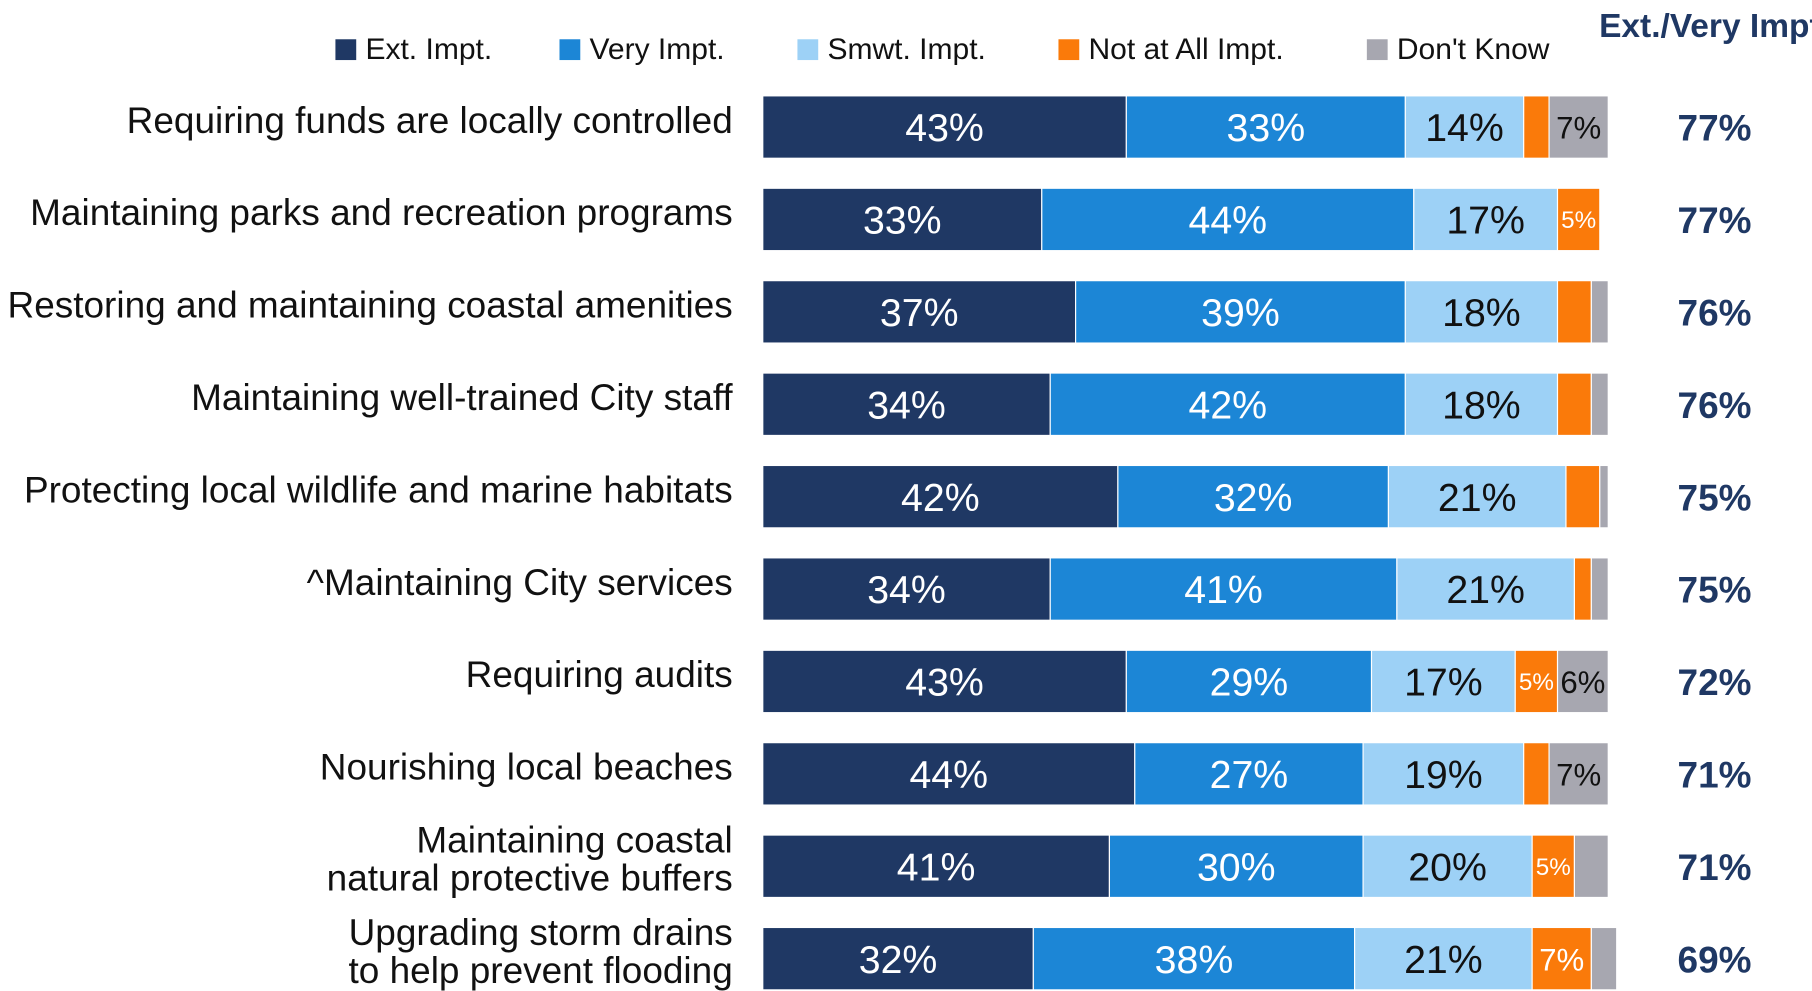  I want to click on category-row: Nourishing local beaches, so click(366, 767).